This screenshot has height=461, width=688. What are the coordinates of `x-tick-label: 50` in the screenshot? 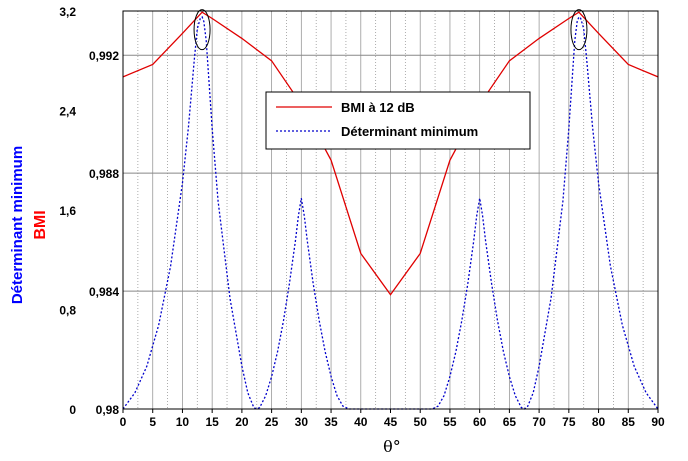 It's located at (421, 422).